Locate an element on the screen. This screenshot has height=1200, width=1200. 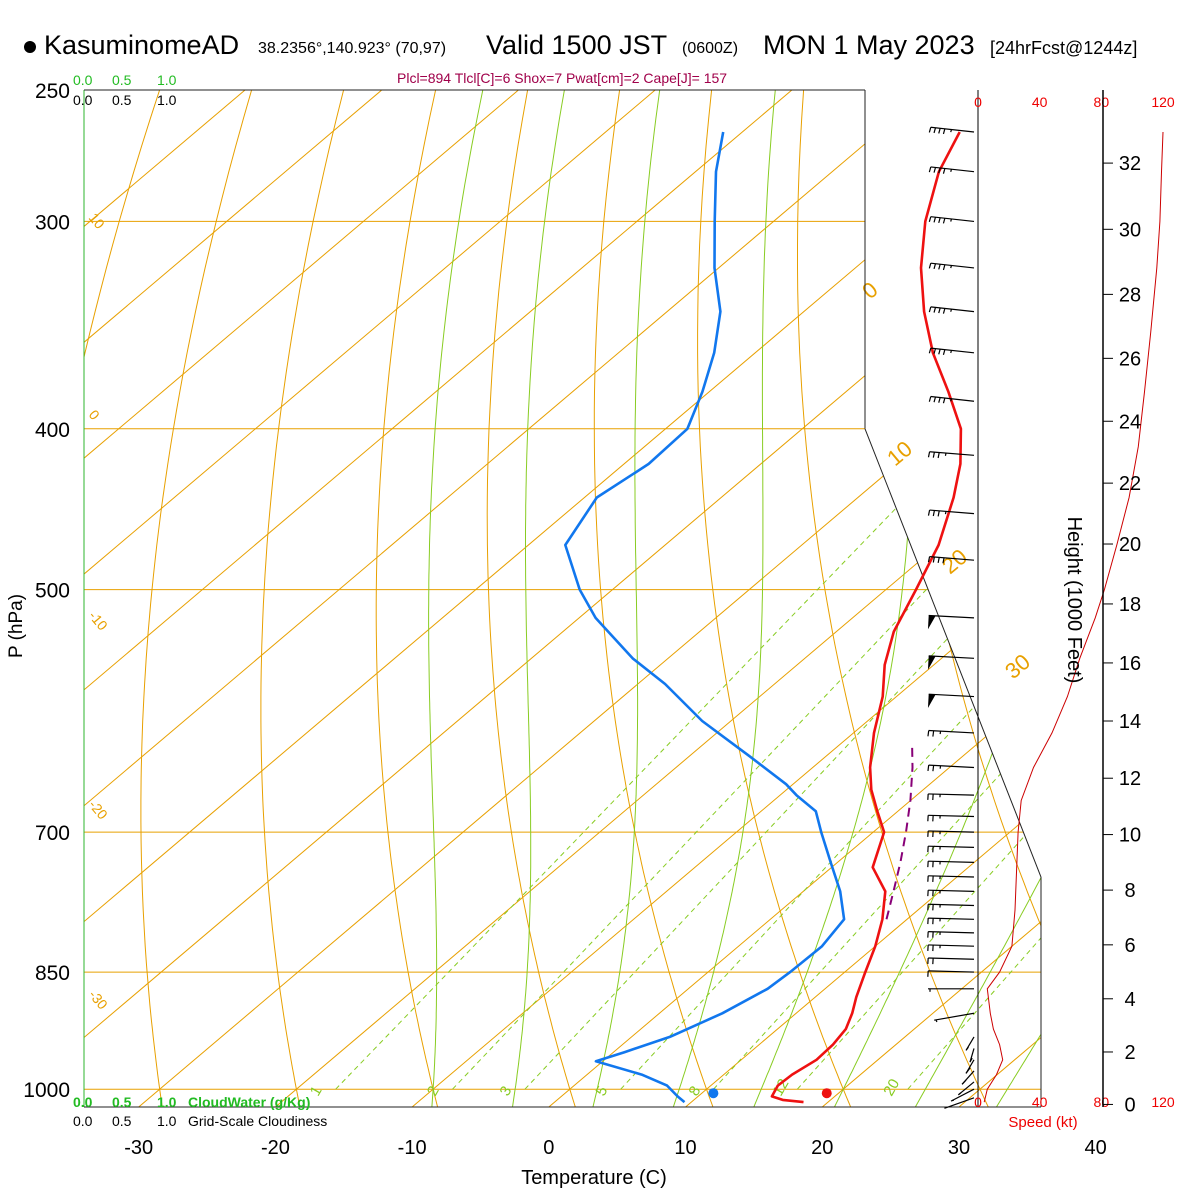
height-tick-label: 16 is located at coordinates (1130, 664).